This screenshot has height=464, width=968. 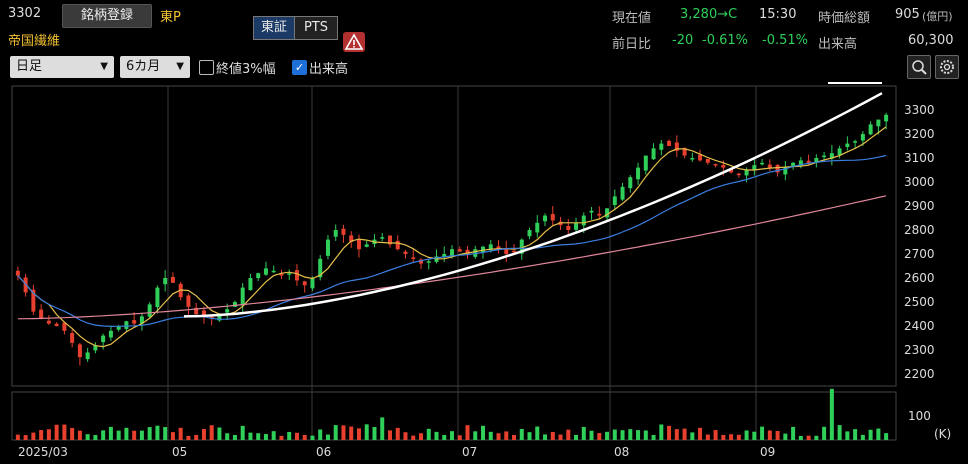 I want to click on x-tick-label: 05, so click(x=179, y=452).